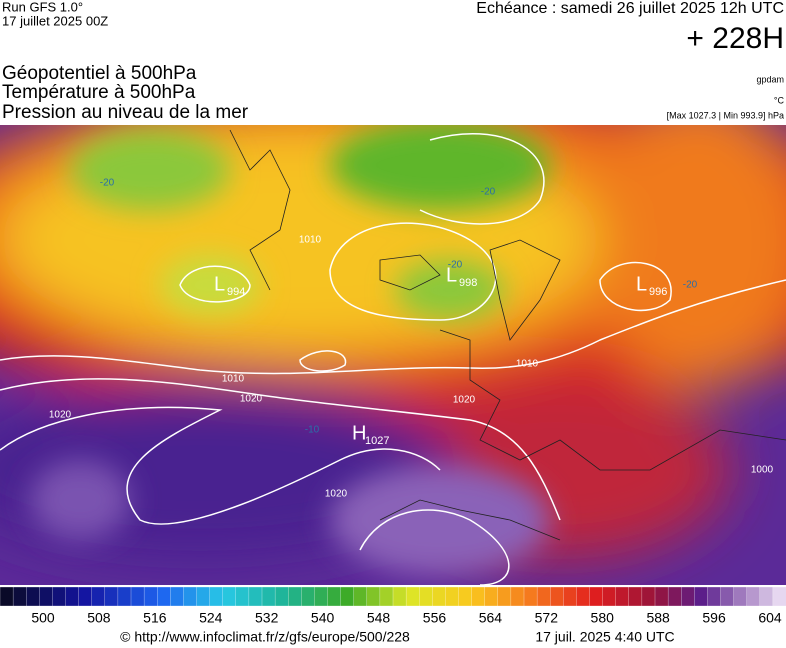 The height and width of the screenshot is (648, 786). I want to click on isotherm-label: -10, so click(312, 430).